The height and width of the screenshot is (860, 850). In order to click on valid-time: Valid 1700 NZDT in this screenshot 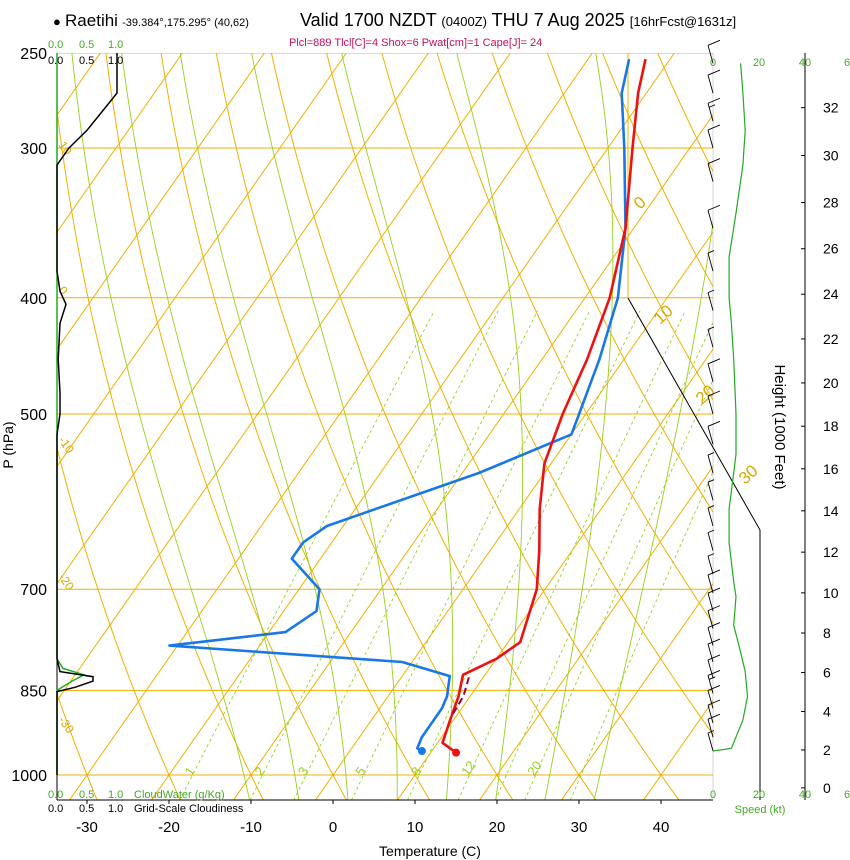, I will do `click(368, 20)`.